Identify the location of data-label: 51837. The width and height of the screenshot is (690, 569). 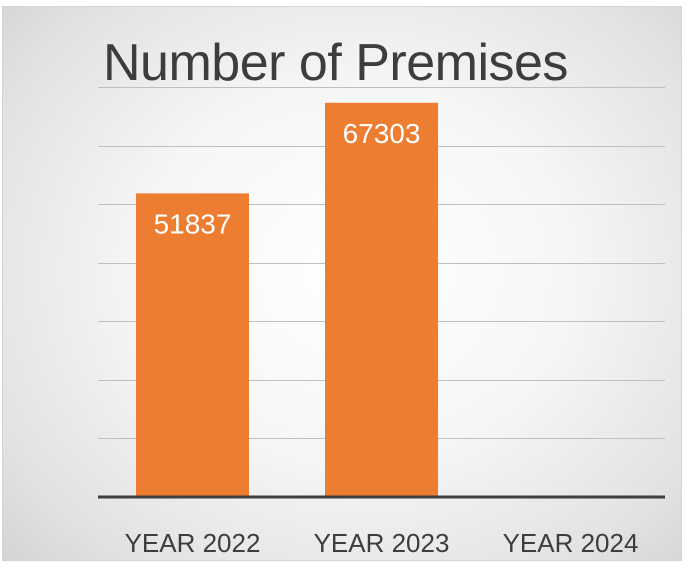
(193, 223).